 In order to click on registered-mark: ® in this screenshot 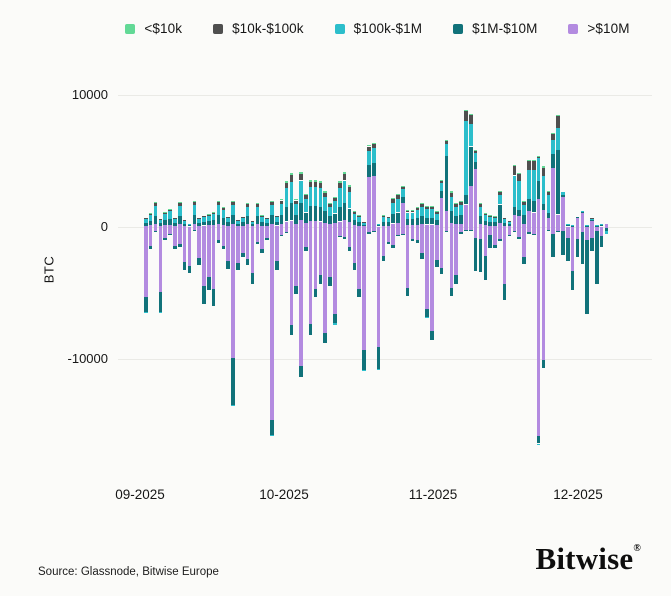, I will do `click(637, 548)`.